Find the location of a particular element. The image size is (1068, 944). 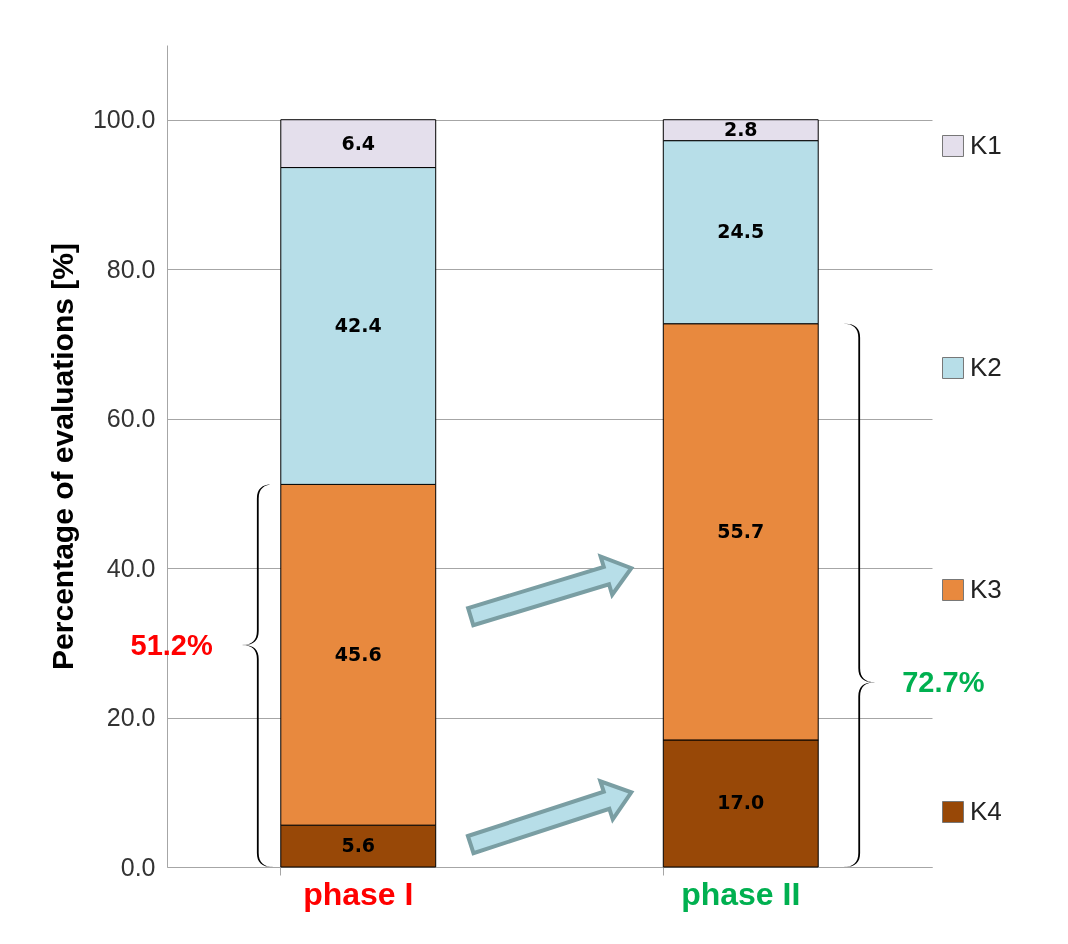

data-label: 17.0 is located at coordinates (741, 802).